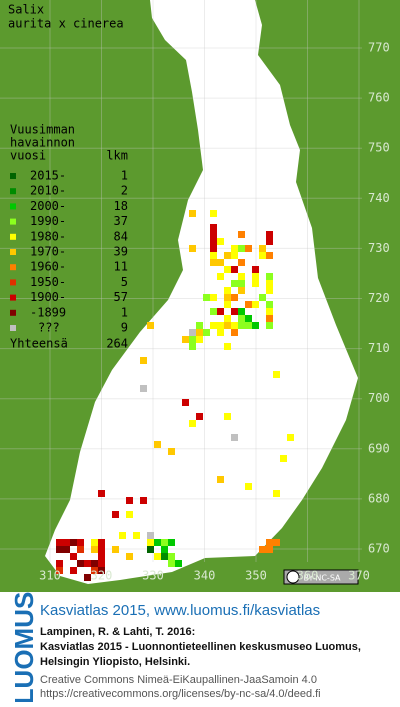 This screenshot has height=707, width=400. I want to click on legend-count: 5, so click(124, 282).